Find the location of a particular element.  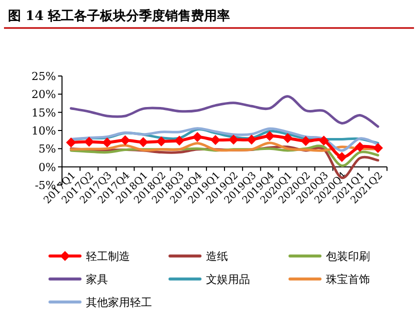

legend-label: 文娱用品 is located at coordinates (228, 279).